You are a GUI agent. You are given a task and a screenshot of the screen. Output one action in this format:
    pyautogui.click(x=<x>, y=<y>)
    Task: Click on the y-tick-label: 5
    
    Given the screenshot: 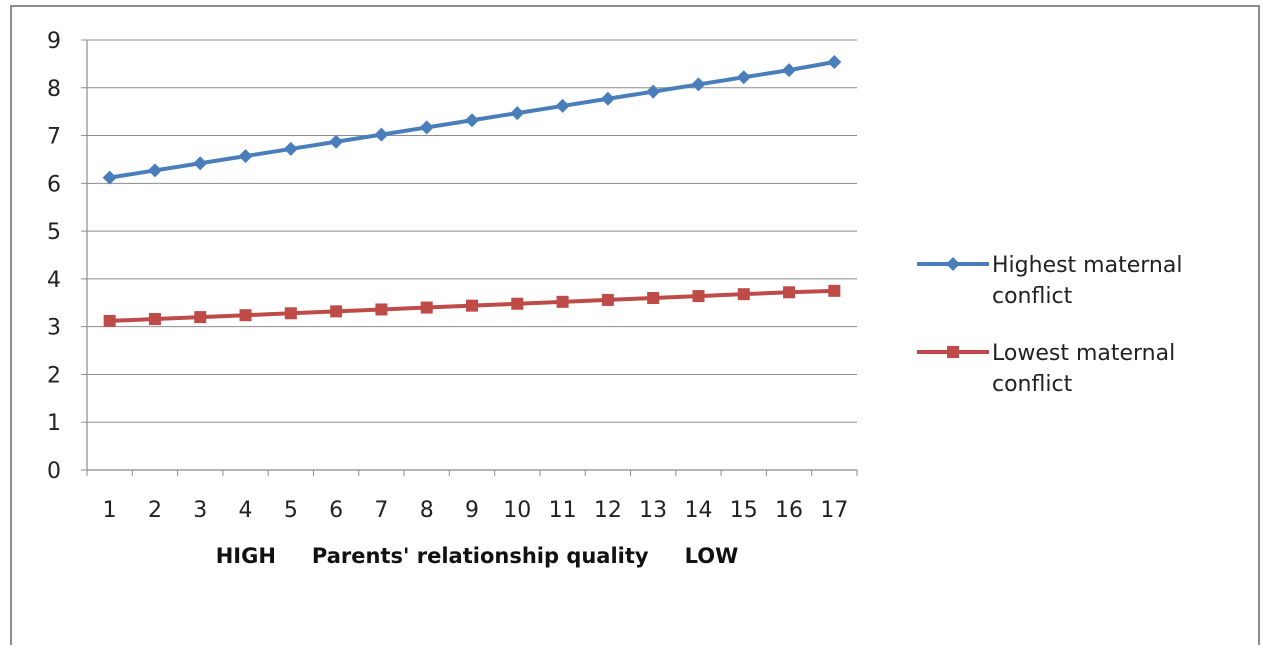 What is the action you would take?
    pyautogui.click(x=54, y=232)
    